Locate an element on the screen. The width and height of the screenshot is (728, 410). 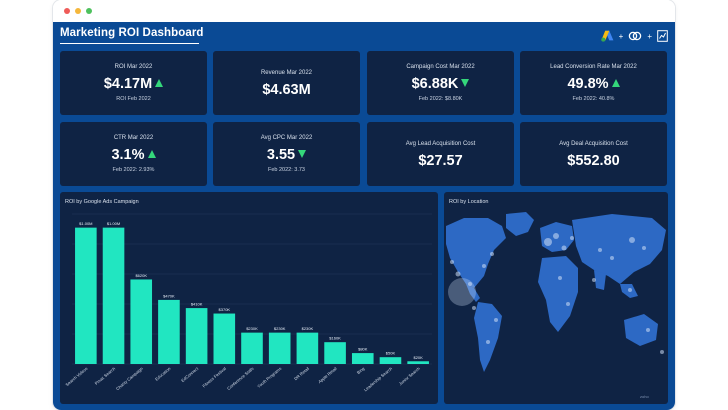
kpi-card-roi: ROI Mar 2022 $4.17M ROI Feb 2022 is located at coordinates (133, 83).